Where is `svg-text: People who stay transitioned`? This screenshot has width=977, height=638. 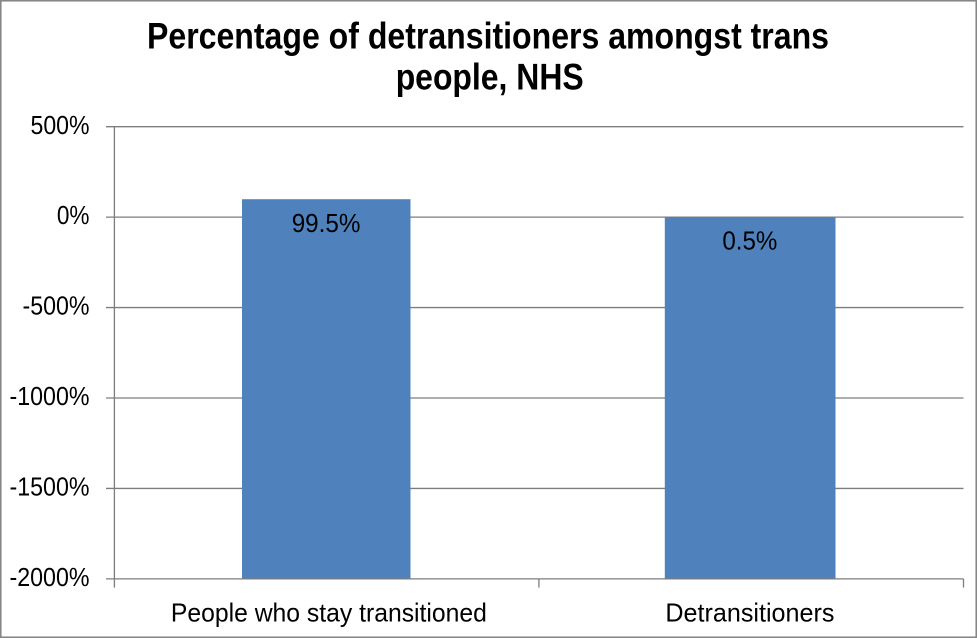 svg-text: People who stay transitioned is located at coordinates (329, 612).